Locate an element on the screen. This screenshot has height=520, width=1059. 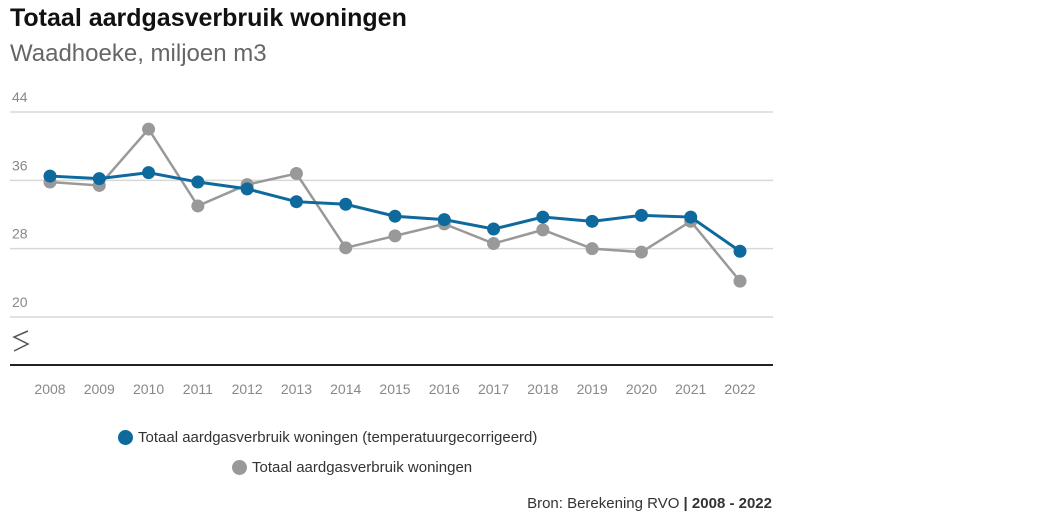
x-tick-label: 2018 is located at coordinates (542, 389).